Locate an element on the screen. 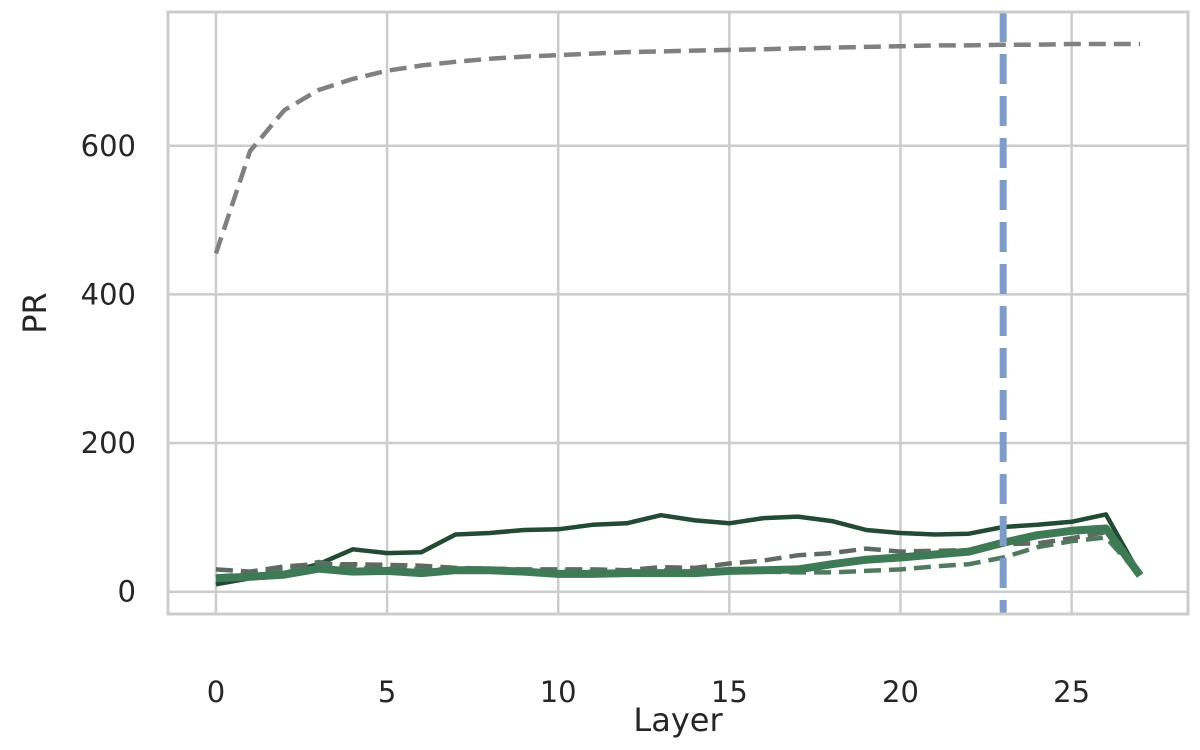  x-tick-label: 10 is located at coordinates (558, 692).